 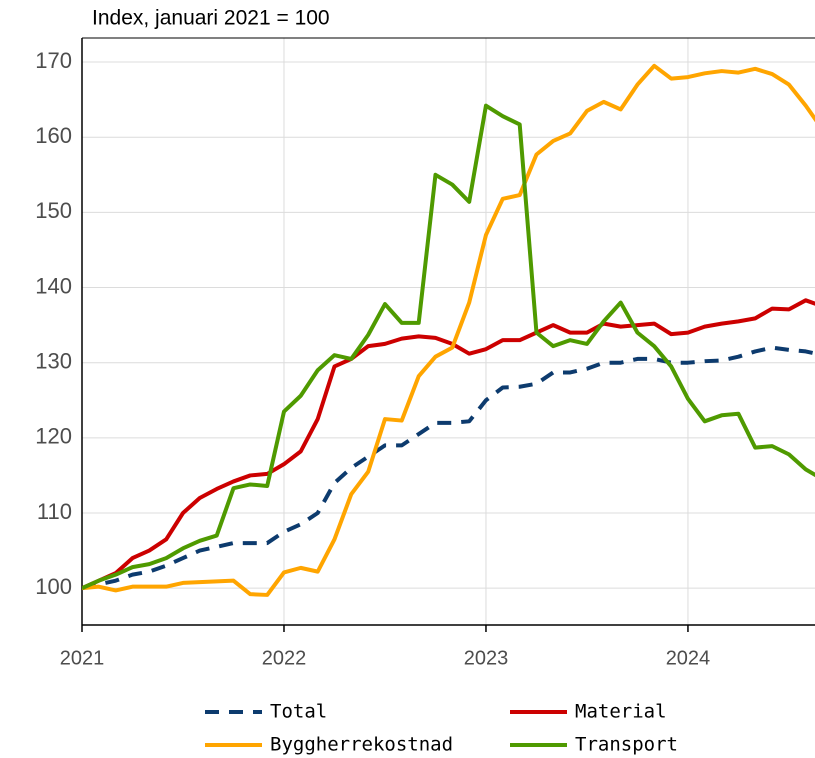 I want to click on y-tick-label: 170, so click(x=53, y=60).